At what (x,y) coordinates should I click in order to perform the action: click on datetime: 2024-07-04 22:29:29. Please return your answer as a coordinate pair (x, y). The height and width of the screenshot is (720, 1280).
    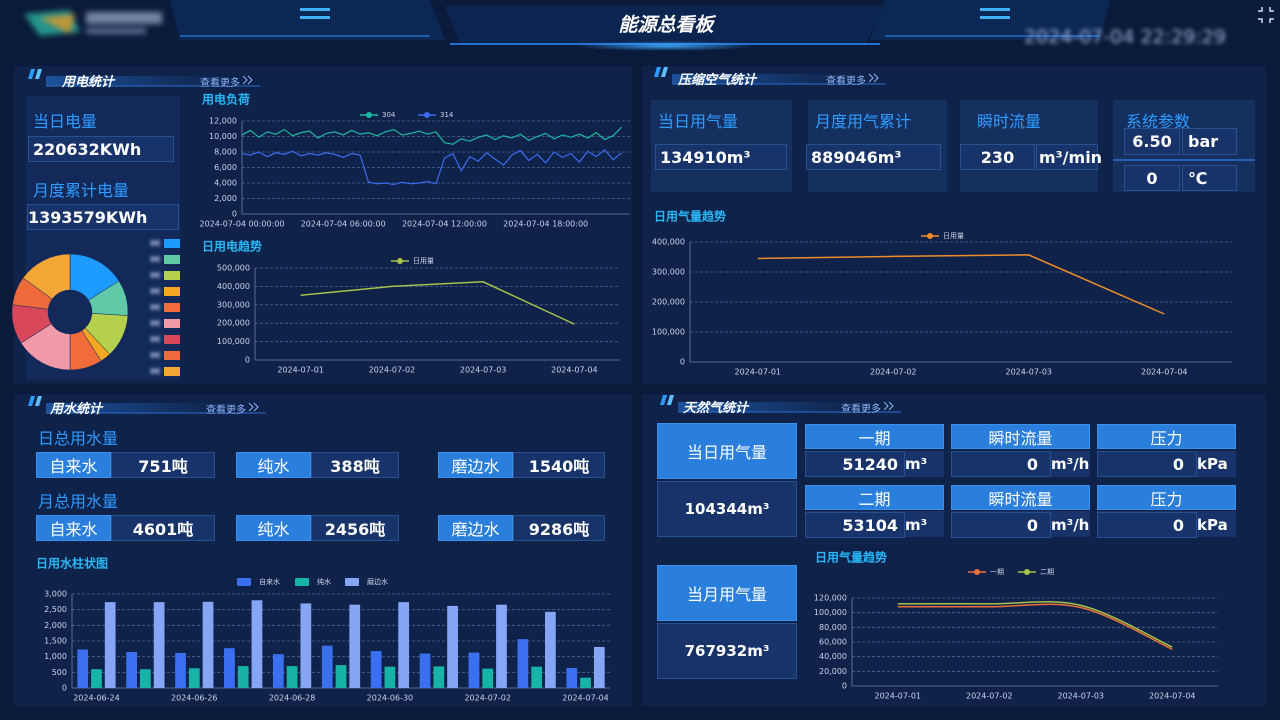
    Looking at the image, I should click on (1125, 37).